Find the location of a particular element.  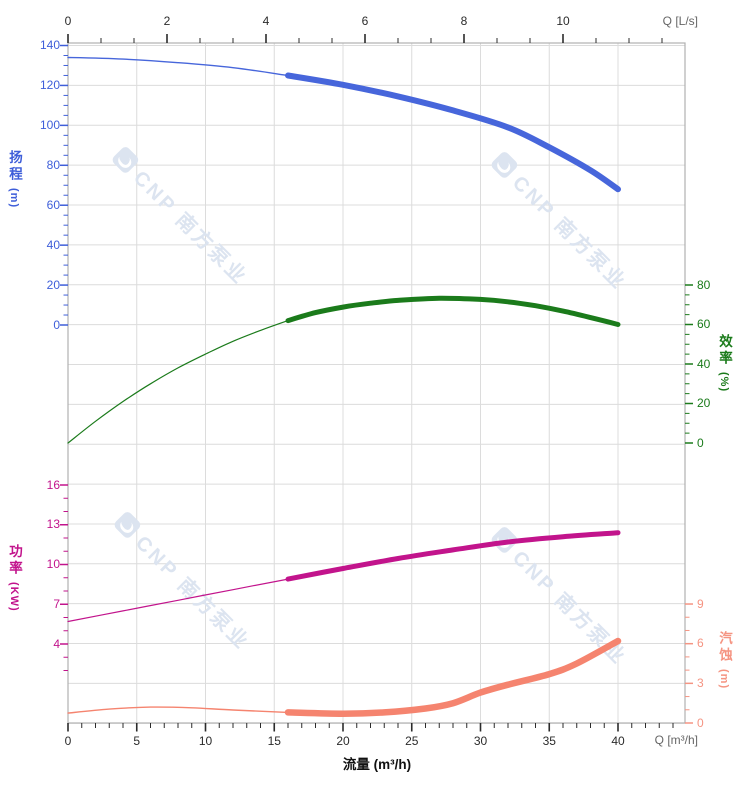

power-axis-title: 功率 (KW) is located at coordinates (14, 578).